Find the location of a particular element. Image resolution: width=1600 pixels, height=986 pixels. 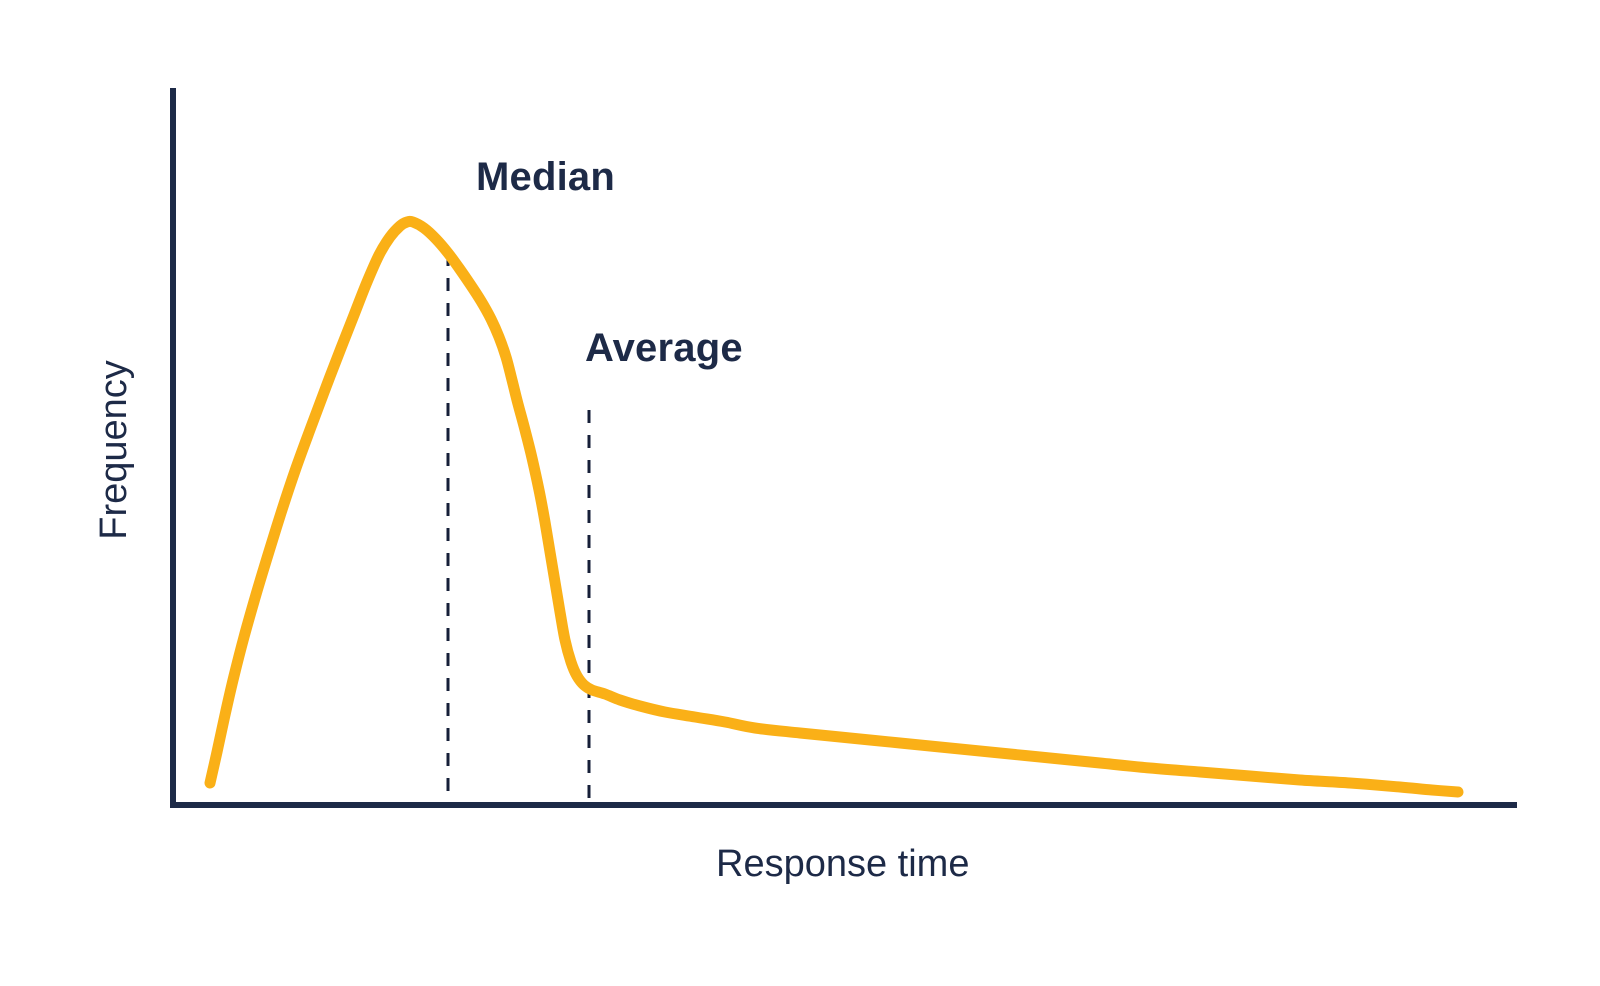

median-annotation-label: Median is located at coordinates (545, 177).